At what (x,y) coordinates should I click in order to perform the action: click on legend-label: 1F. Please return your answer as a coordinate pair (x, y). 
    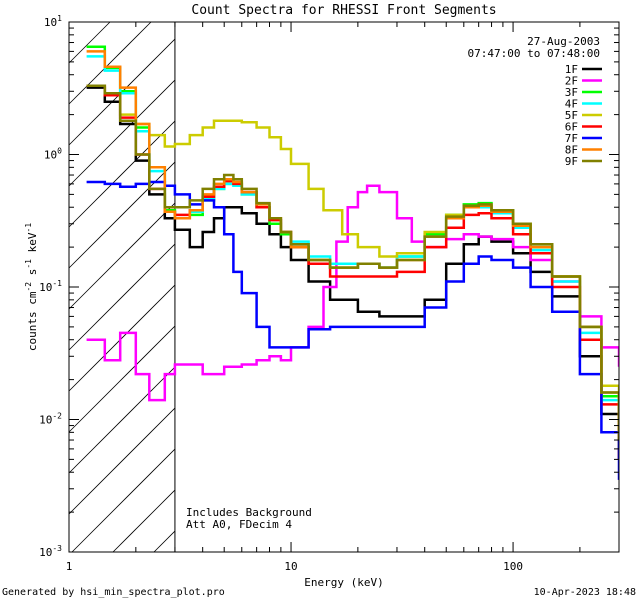
    Looking at the image, I should click on (571, 69).